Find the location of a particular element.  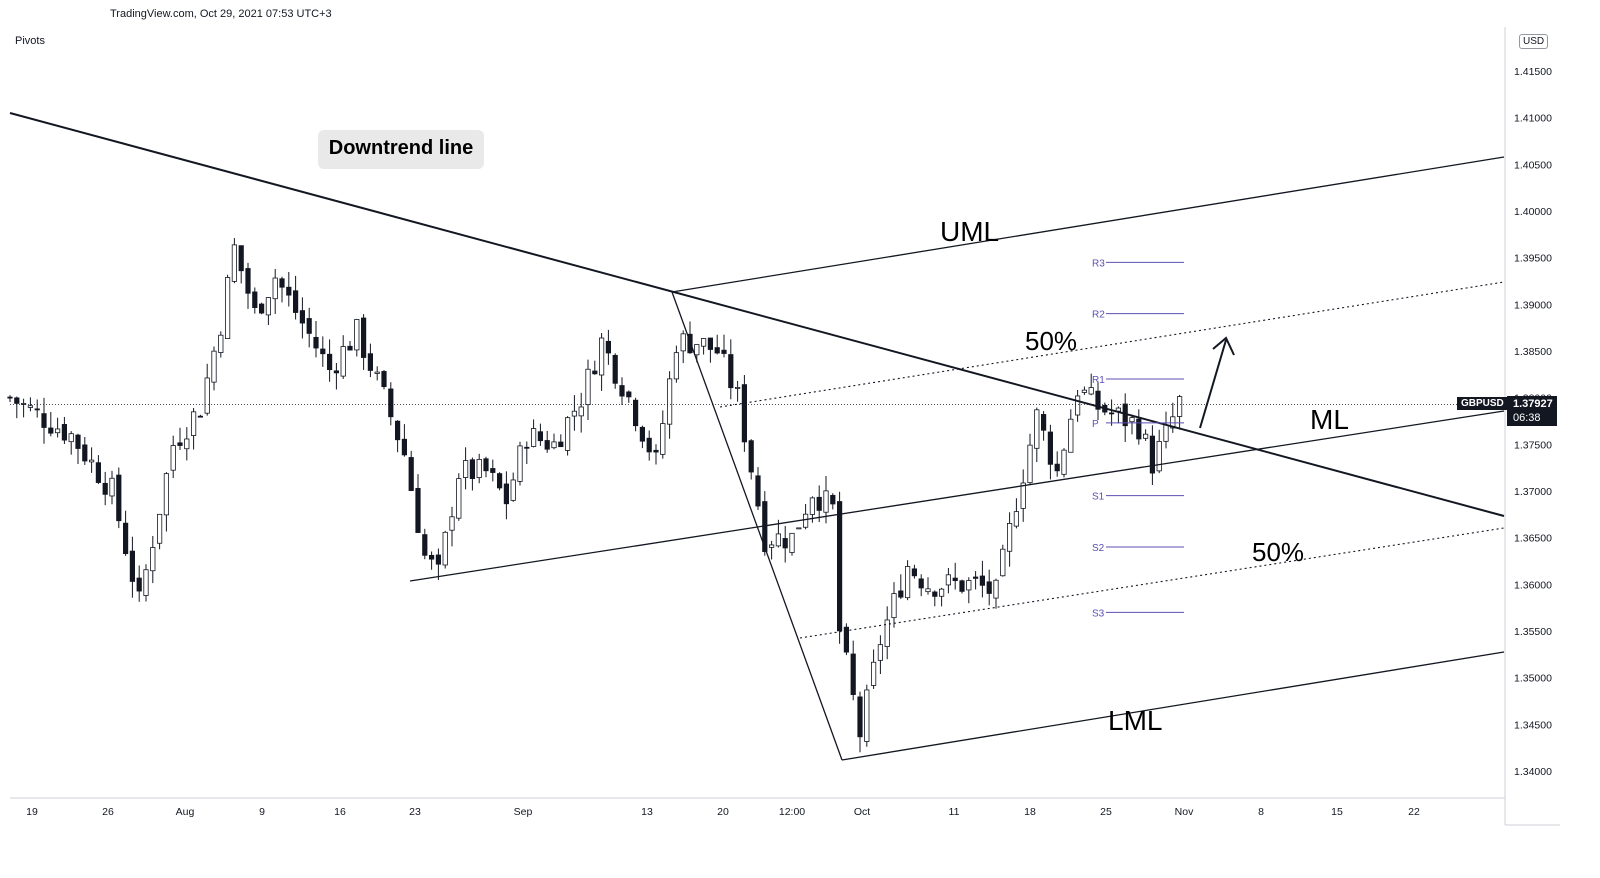

price-tick-label: 1.36000 is located at coordinates (1533, 585).